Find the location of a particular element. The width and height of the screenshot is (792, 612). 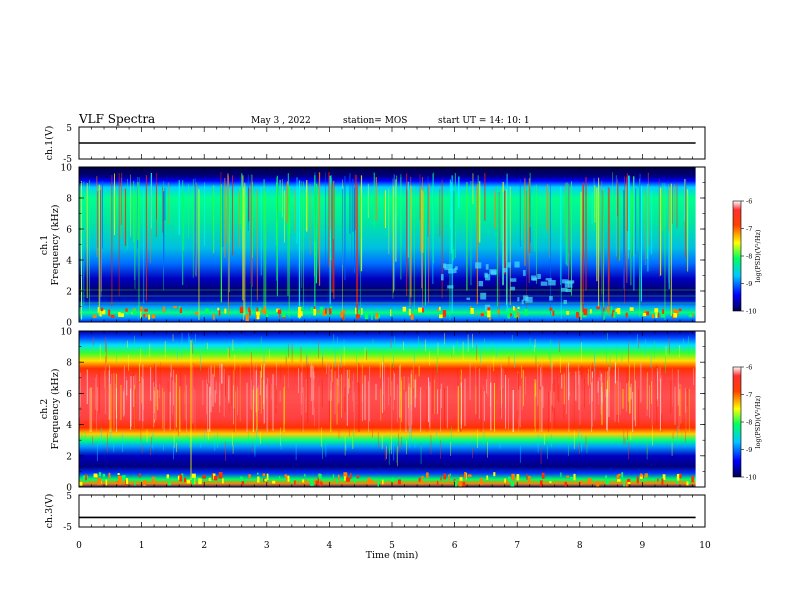

ch1-colorbar is located at coordinates (737, 256).